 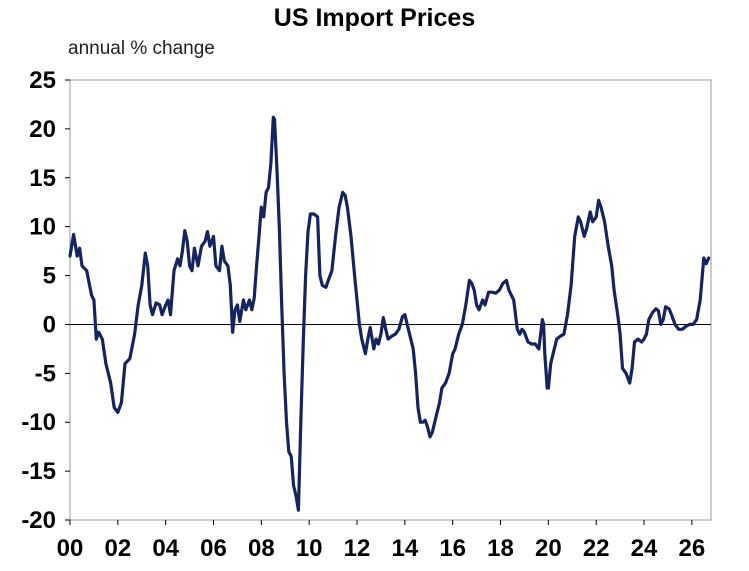 I want to click on x-tick-label: 00, so click(x=70, y=548).